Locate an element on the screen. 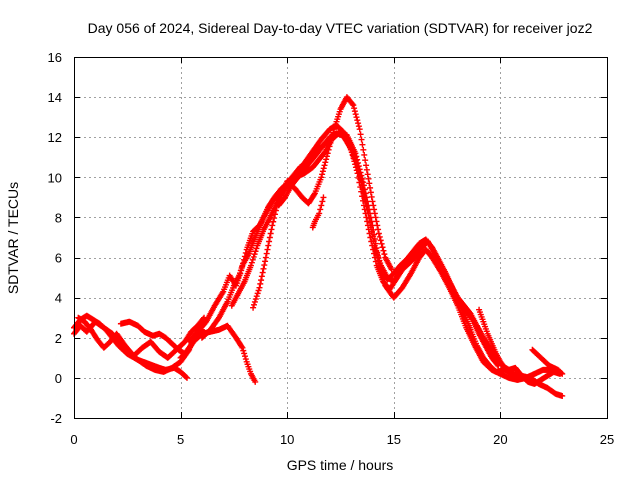 Image resolution: width=640 pixels, height=480 pixels. x-tick-label: 0 is located at coordinates (73, 439).